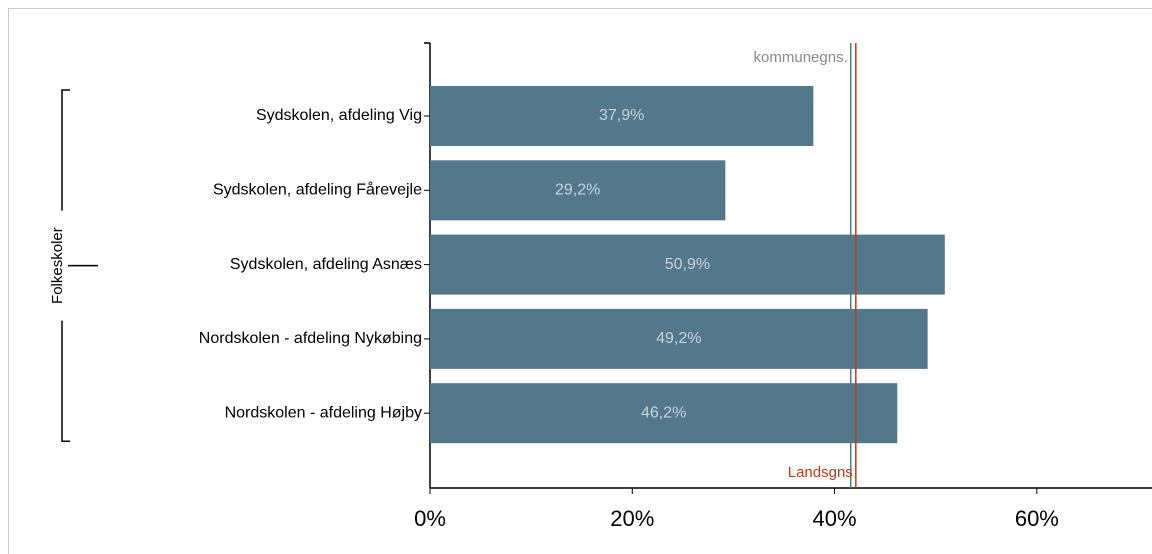  I want to click on x-tick-label: 20%, so click(632, 518).